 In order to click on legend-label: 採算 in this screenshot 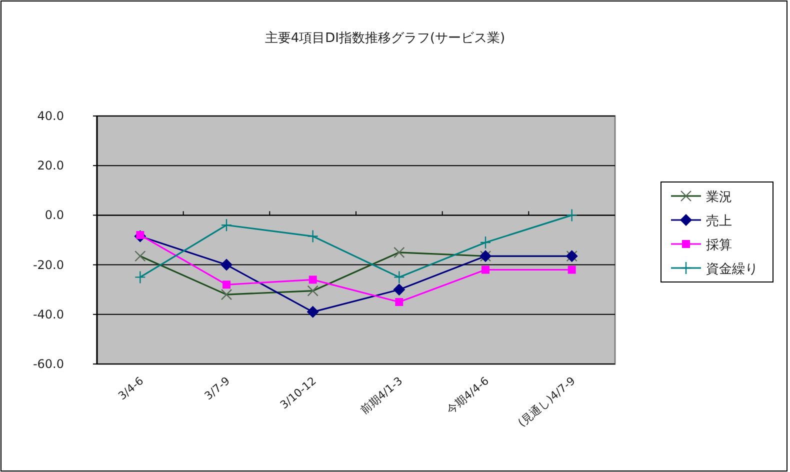, I will do `click(719, 245)`.